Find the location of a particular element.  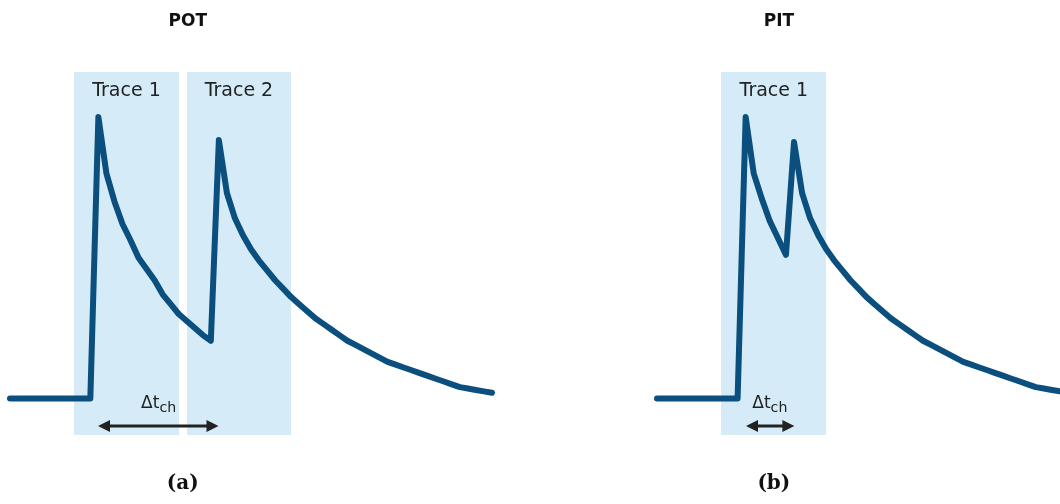

text: (a) is located at coordinates (182, 482).